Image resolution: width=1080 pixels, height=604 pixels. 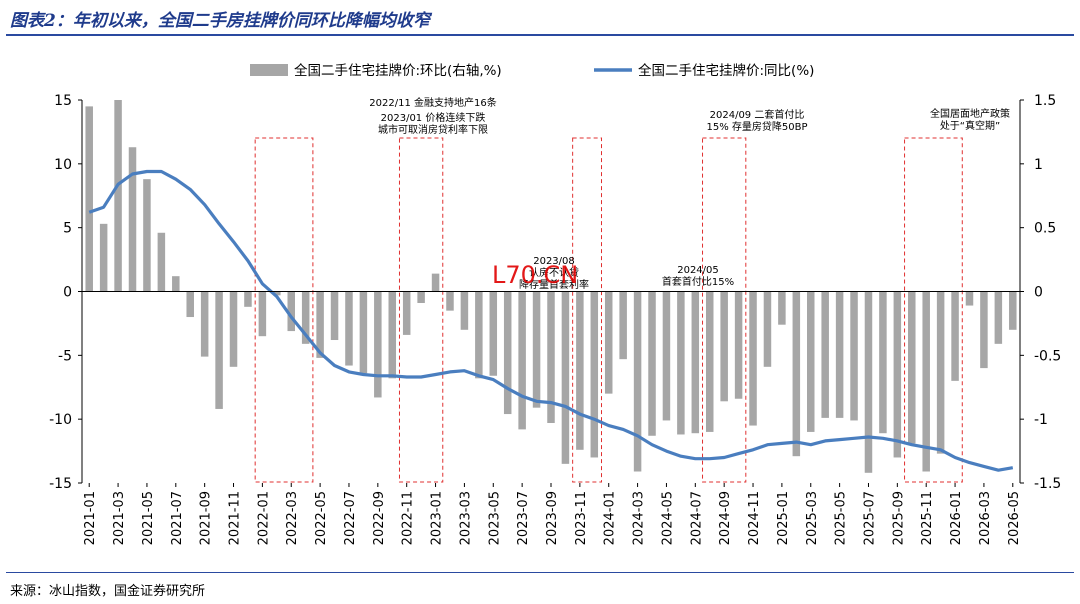 What do you see at coordinates (540, 572) in the screenshot?
I see `footer-rule` at bounding box center [540, 572].